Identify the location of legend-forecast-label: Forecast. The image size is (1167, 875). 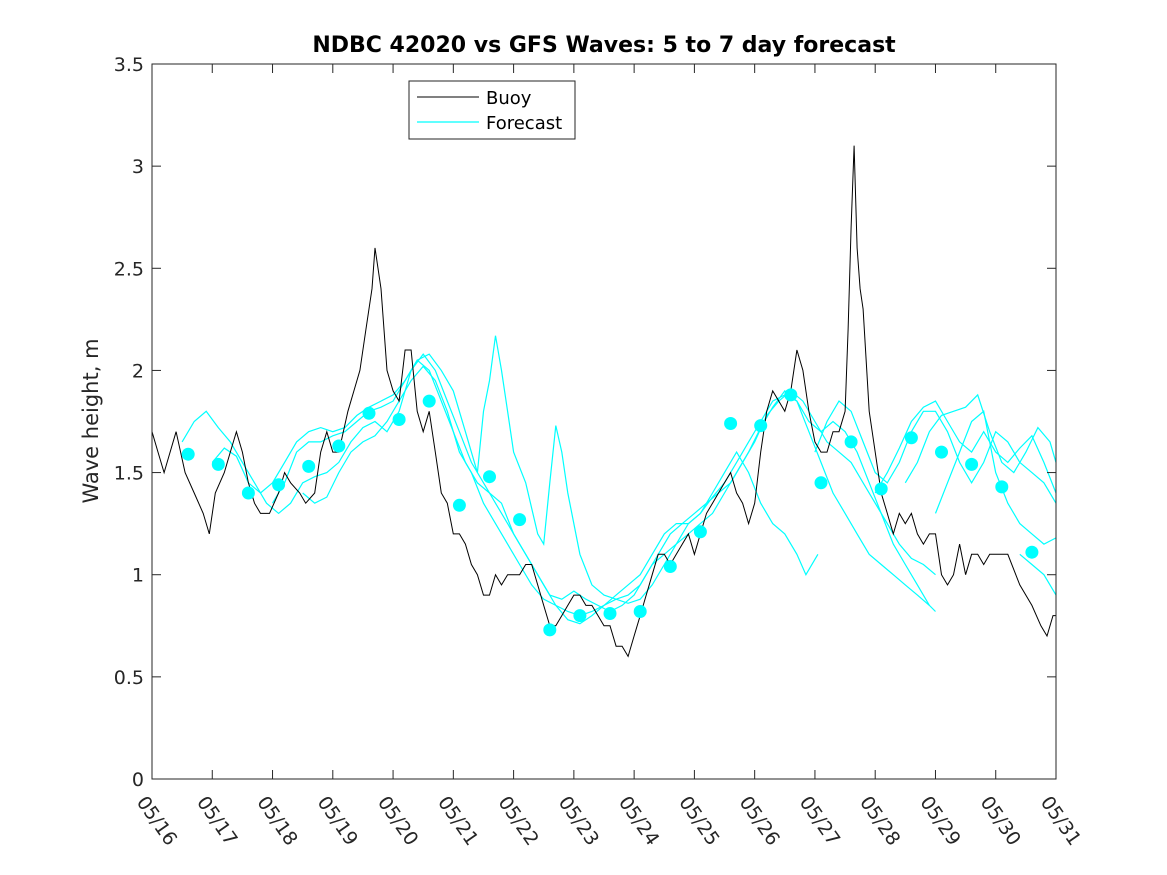
(524, 123).